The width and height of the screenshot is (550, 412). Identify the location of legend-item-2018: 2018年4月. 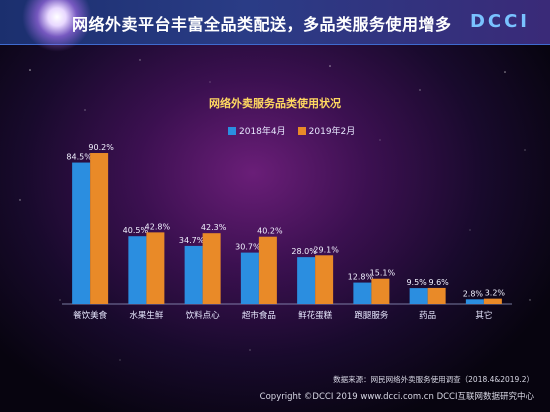
(257, 130).